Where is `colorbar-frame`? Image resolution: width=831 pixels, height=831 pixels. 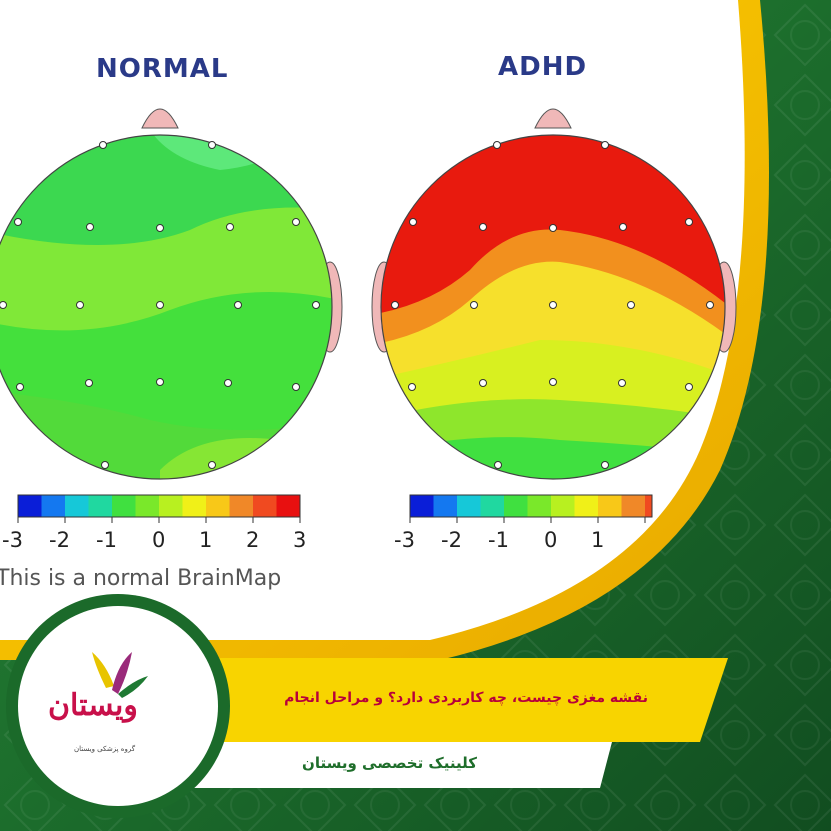 colorbar-frame is located at coordinates (531, 506).